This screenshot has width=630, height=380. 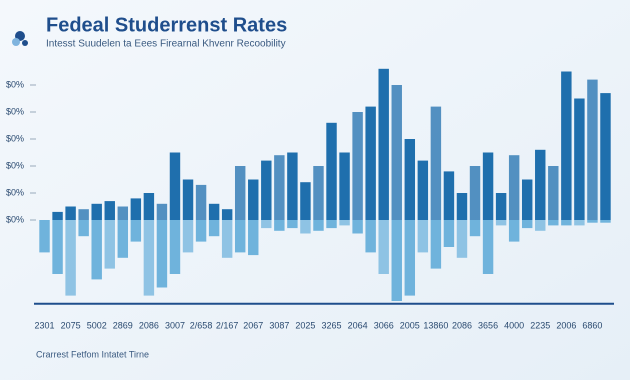 What do you see at coordinates (175, 325) in the screenshot?
I see `x-tick-label: 3007` at bounding box center [175, 325].